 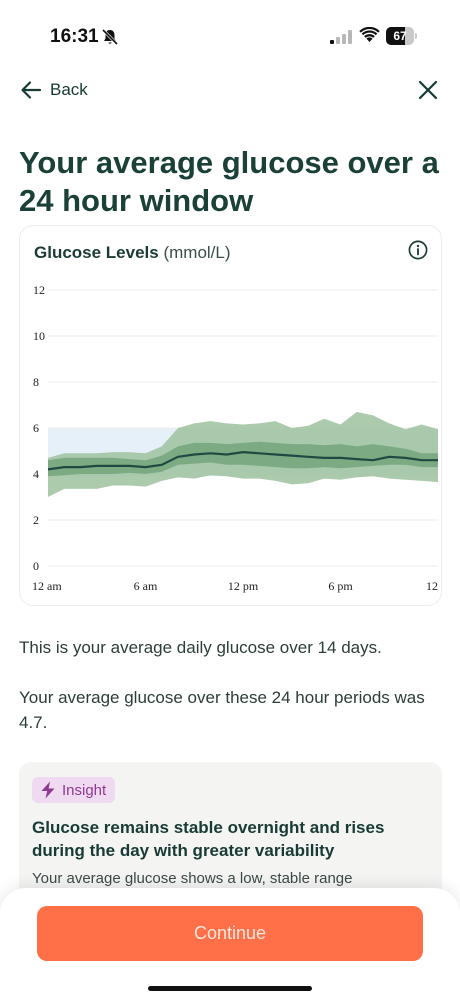 I want to click on close-icon, so click(x=428, y=90).